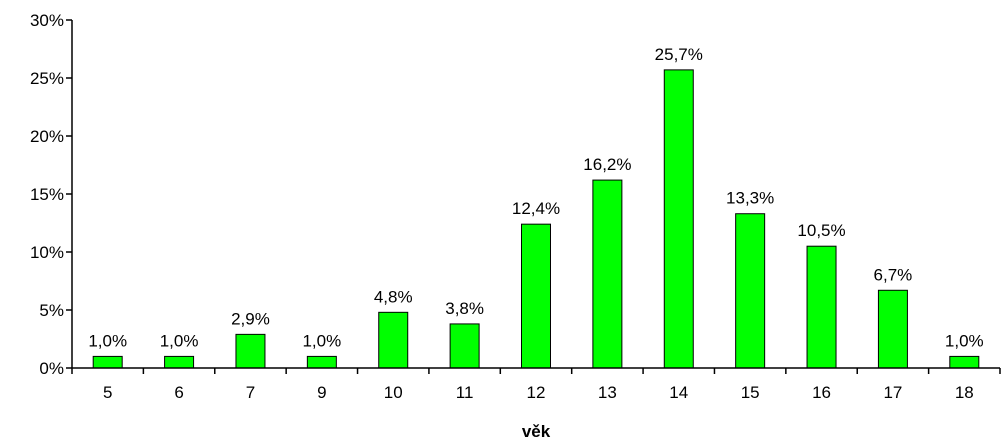  What do you see at coordinates (607, 164) in the screenshot?
I see `data-label-13: 16,2%` at bounding box center [607, 164].